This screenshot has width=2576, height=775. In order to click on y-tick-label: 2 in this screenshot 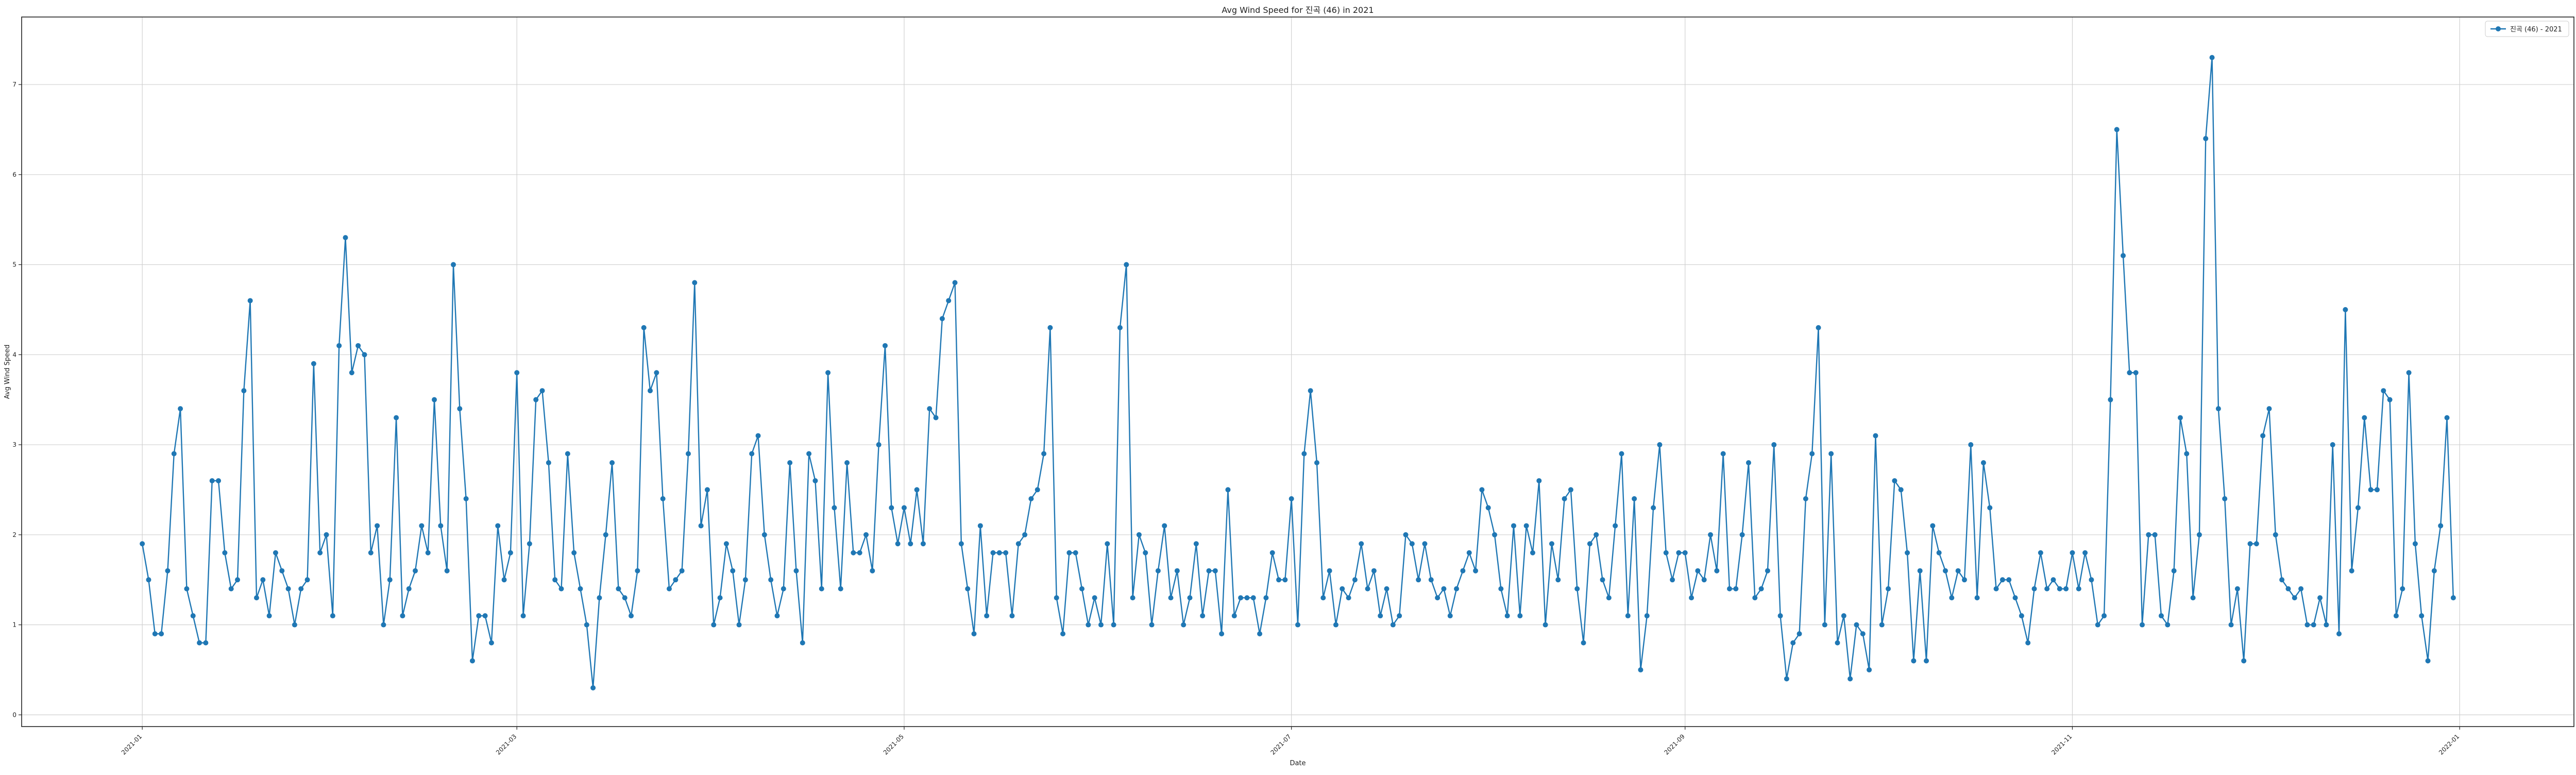, I will do `click(14, 534)`.